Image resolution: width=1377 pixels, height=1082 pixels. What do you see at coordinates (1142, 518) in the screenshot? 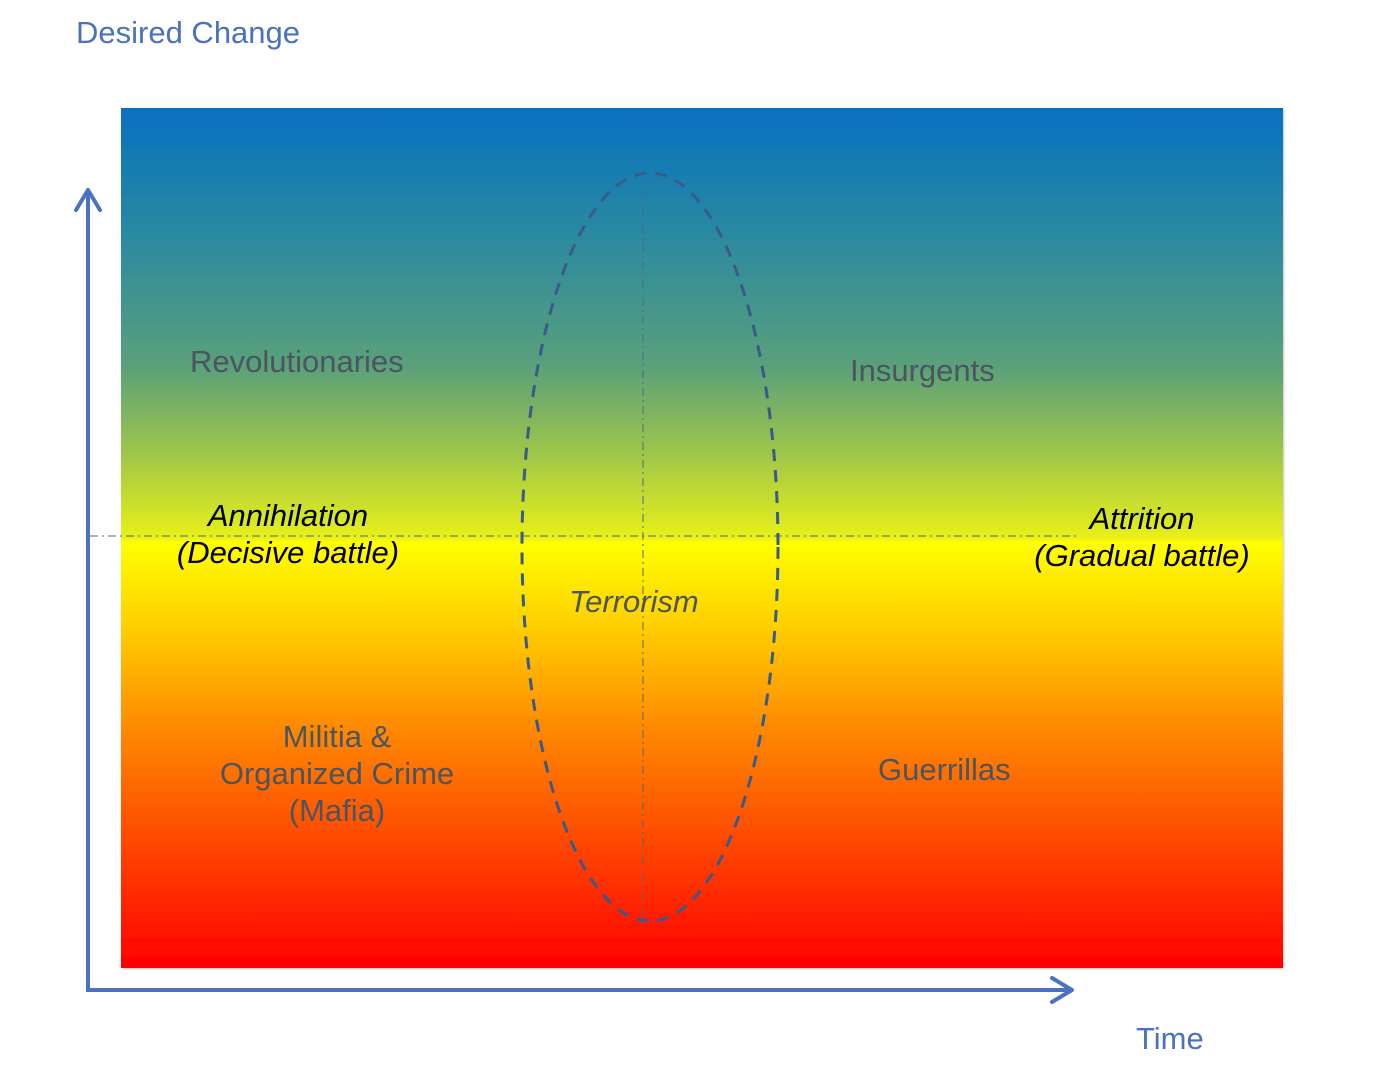
I see `attrition-title: Attrition` at bounding box center [1142, 518].